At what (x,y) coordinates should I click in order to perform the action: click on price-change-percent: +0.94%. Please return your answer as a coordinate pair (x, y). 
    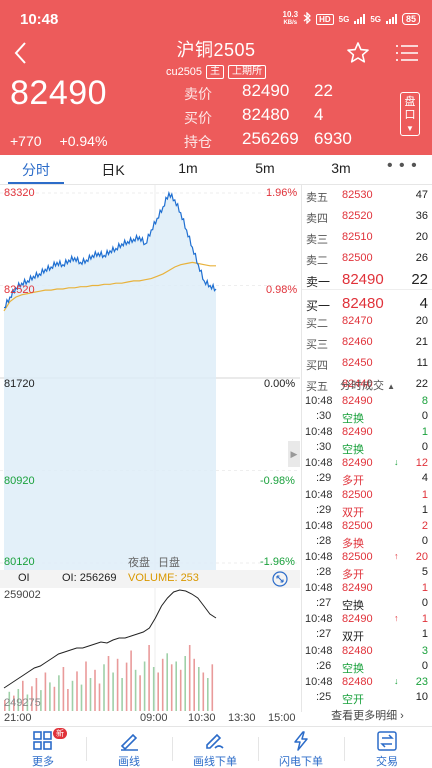
    Looking at the image, I should click on (83, 141).